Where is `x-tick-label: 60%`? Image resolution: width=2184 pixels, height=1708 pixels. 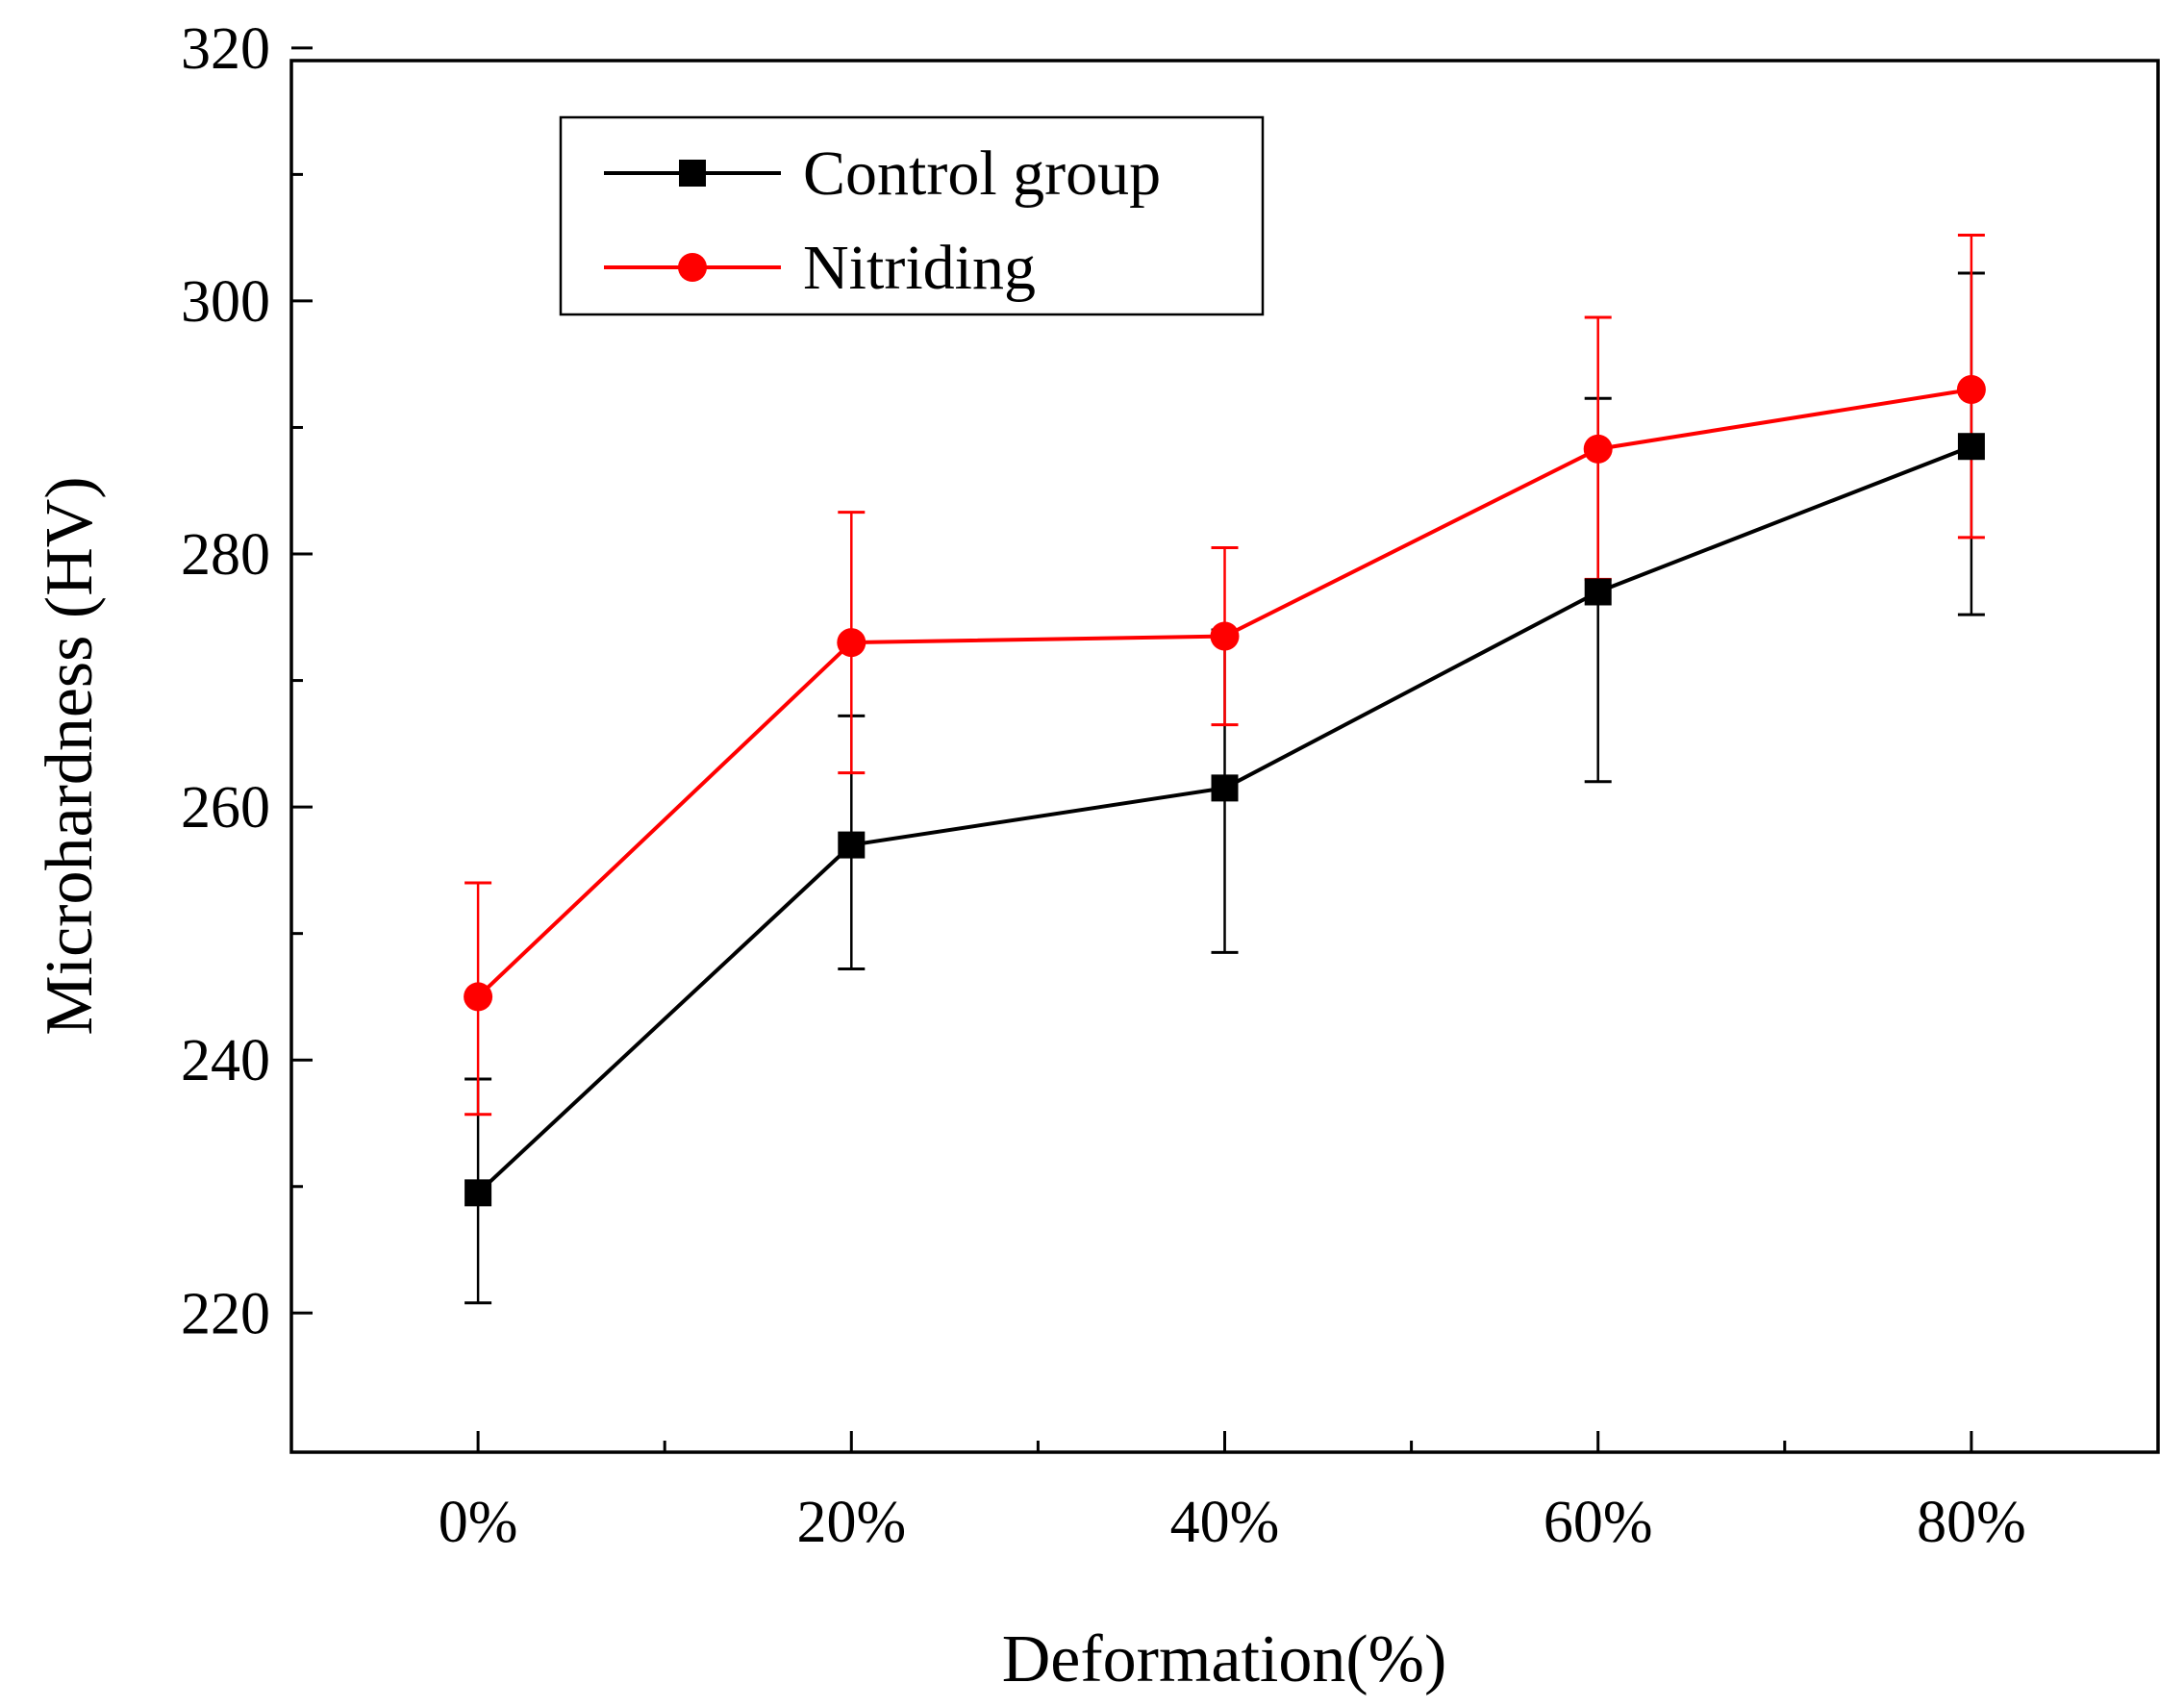 x-tick-label: 60% is located at coordinates (1599, 1522).